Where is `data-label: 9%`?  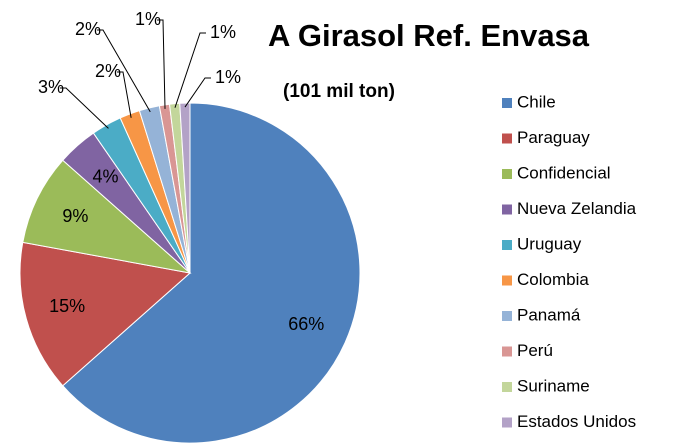
data-label: 9% is located at coordinates (75, 216).